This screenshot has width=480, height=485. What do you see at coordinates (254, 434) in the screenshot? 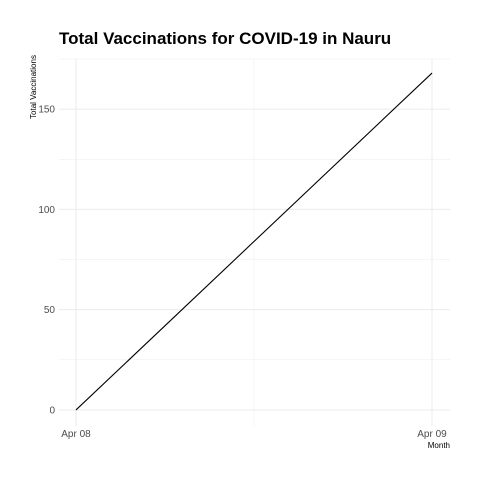
I see `x-axis-ticks: Apr 08 Apr 09` at bounding box center [254, 434].